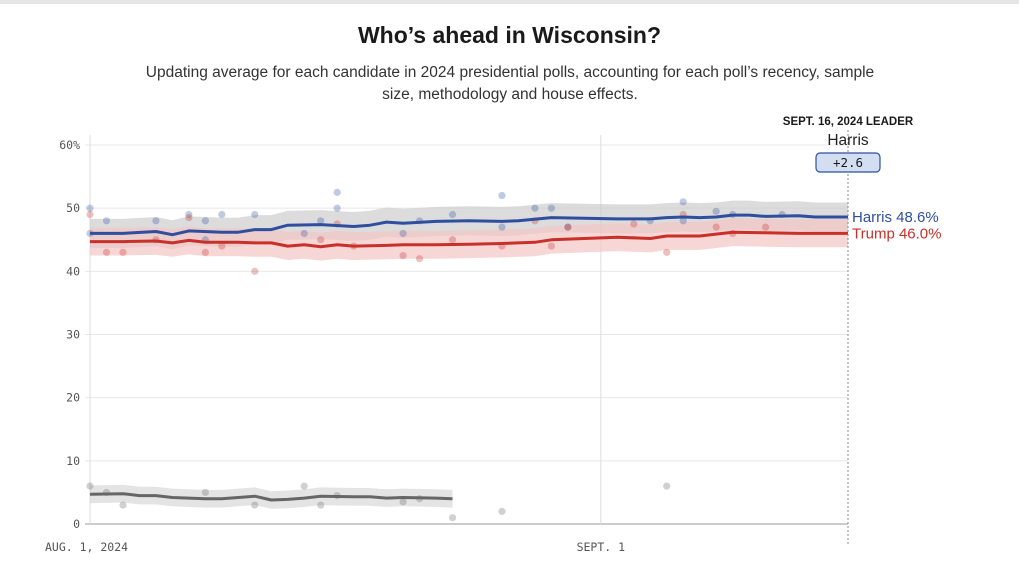 This screenshot has height=567, width=1019. Describe the element at coordinates (86, 547) in the screenshot. I see `x-tick-label: AUG. 1, 2024` at that location.